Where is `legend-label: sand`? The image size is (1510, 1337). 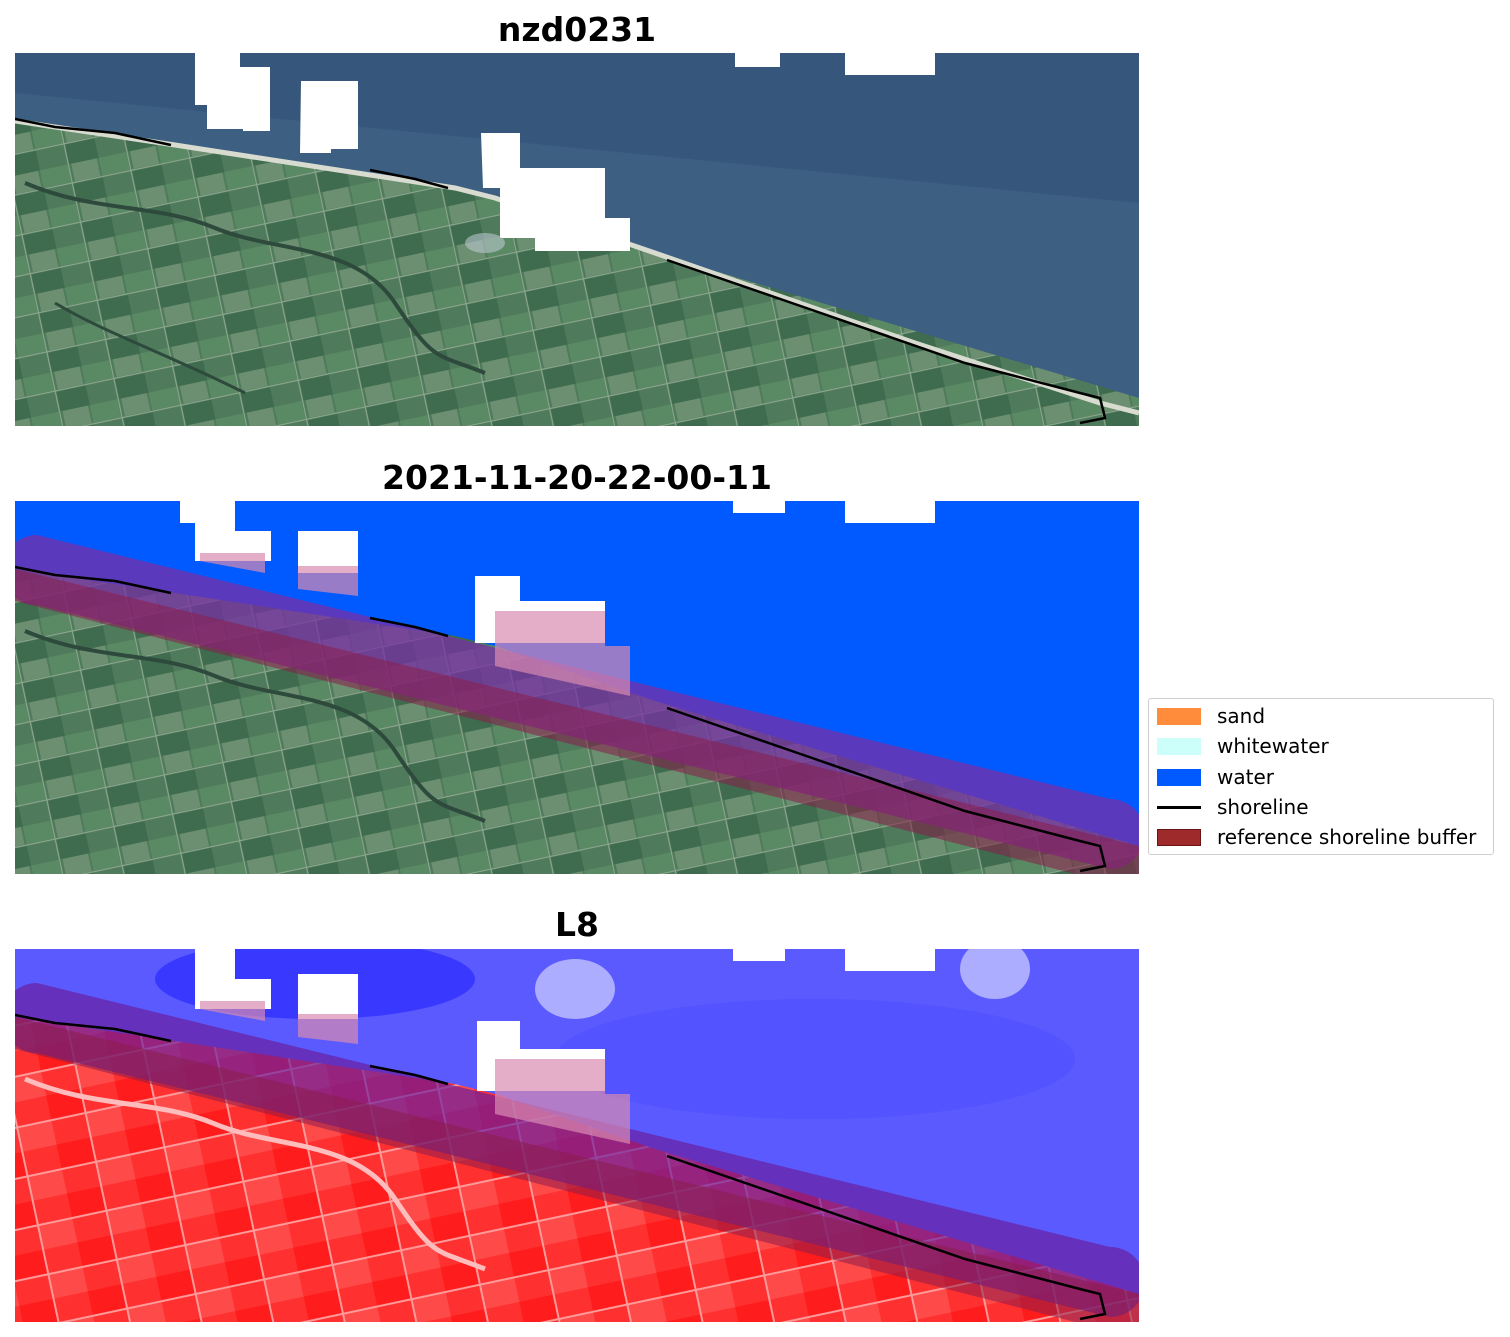
legend-label: sand is located at coordinates (1241, 716).